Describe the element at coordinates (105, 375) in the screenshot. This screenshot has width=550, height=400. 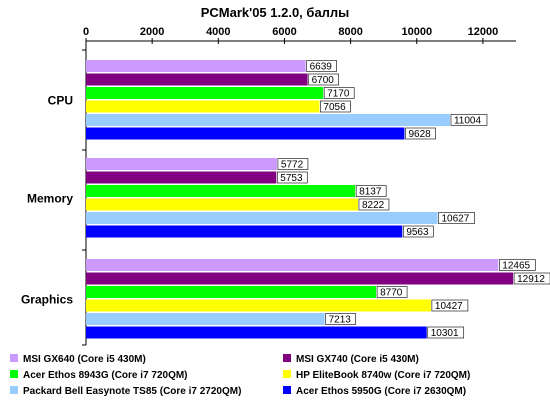
I see `legend-entry: Acer Ethos 8943G (Core i7 720QM)` at that location.